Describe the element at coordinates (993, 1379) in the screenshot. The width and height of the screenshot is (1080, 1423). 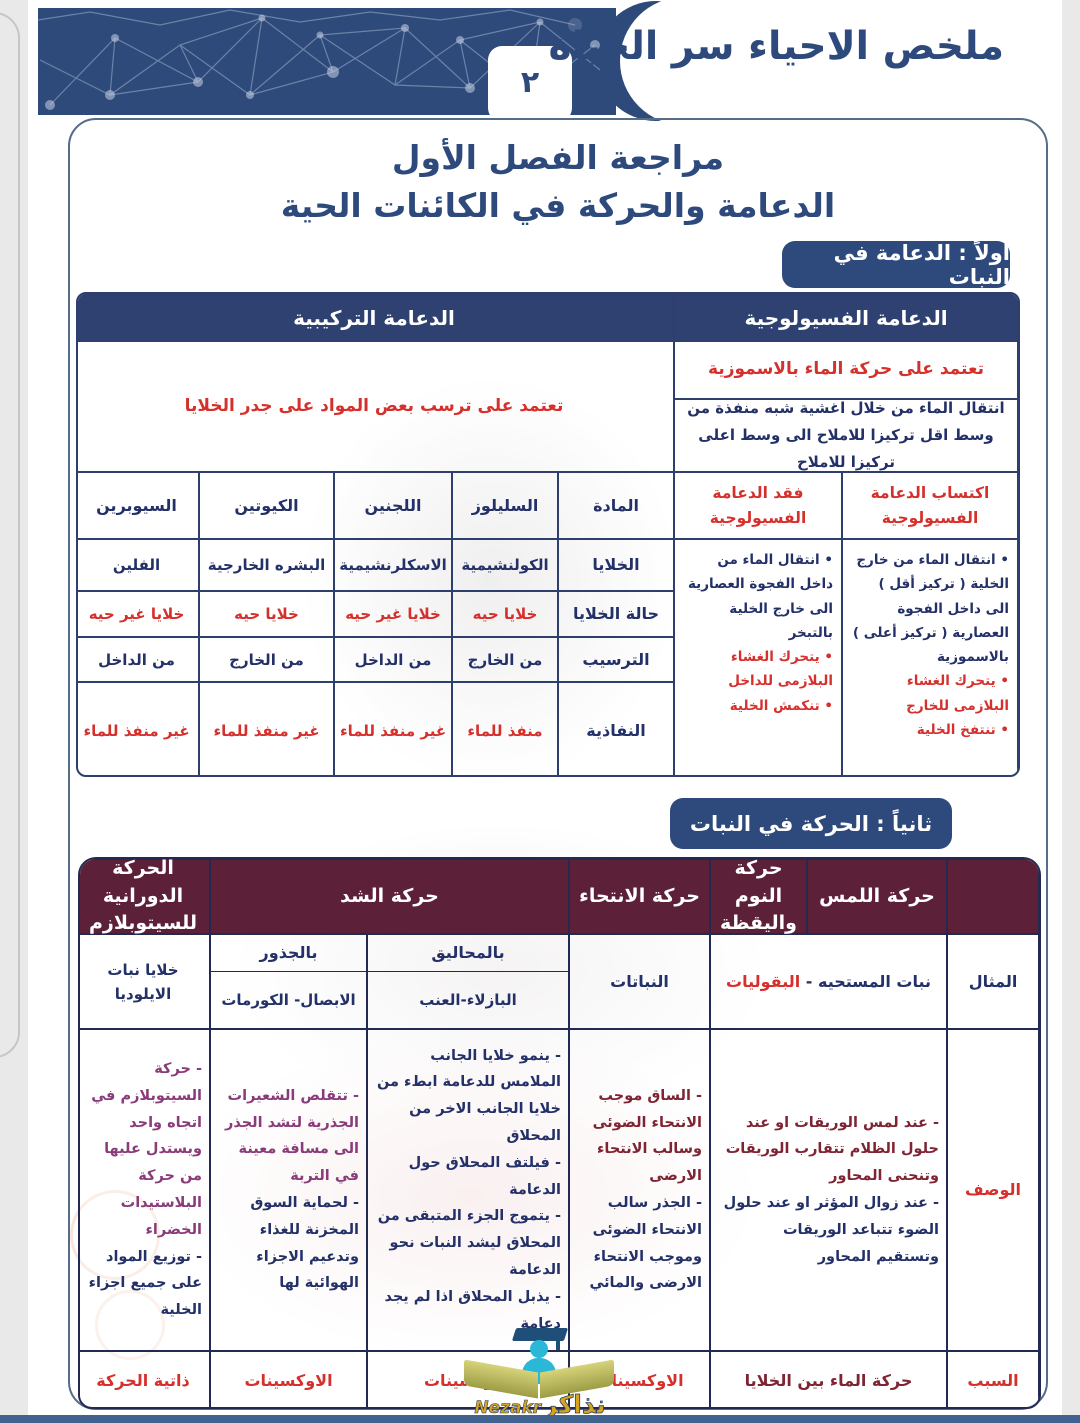
I see `row-label-cause: السبب` at that location.